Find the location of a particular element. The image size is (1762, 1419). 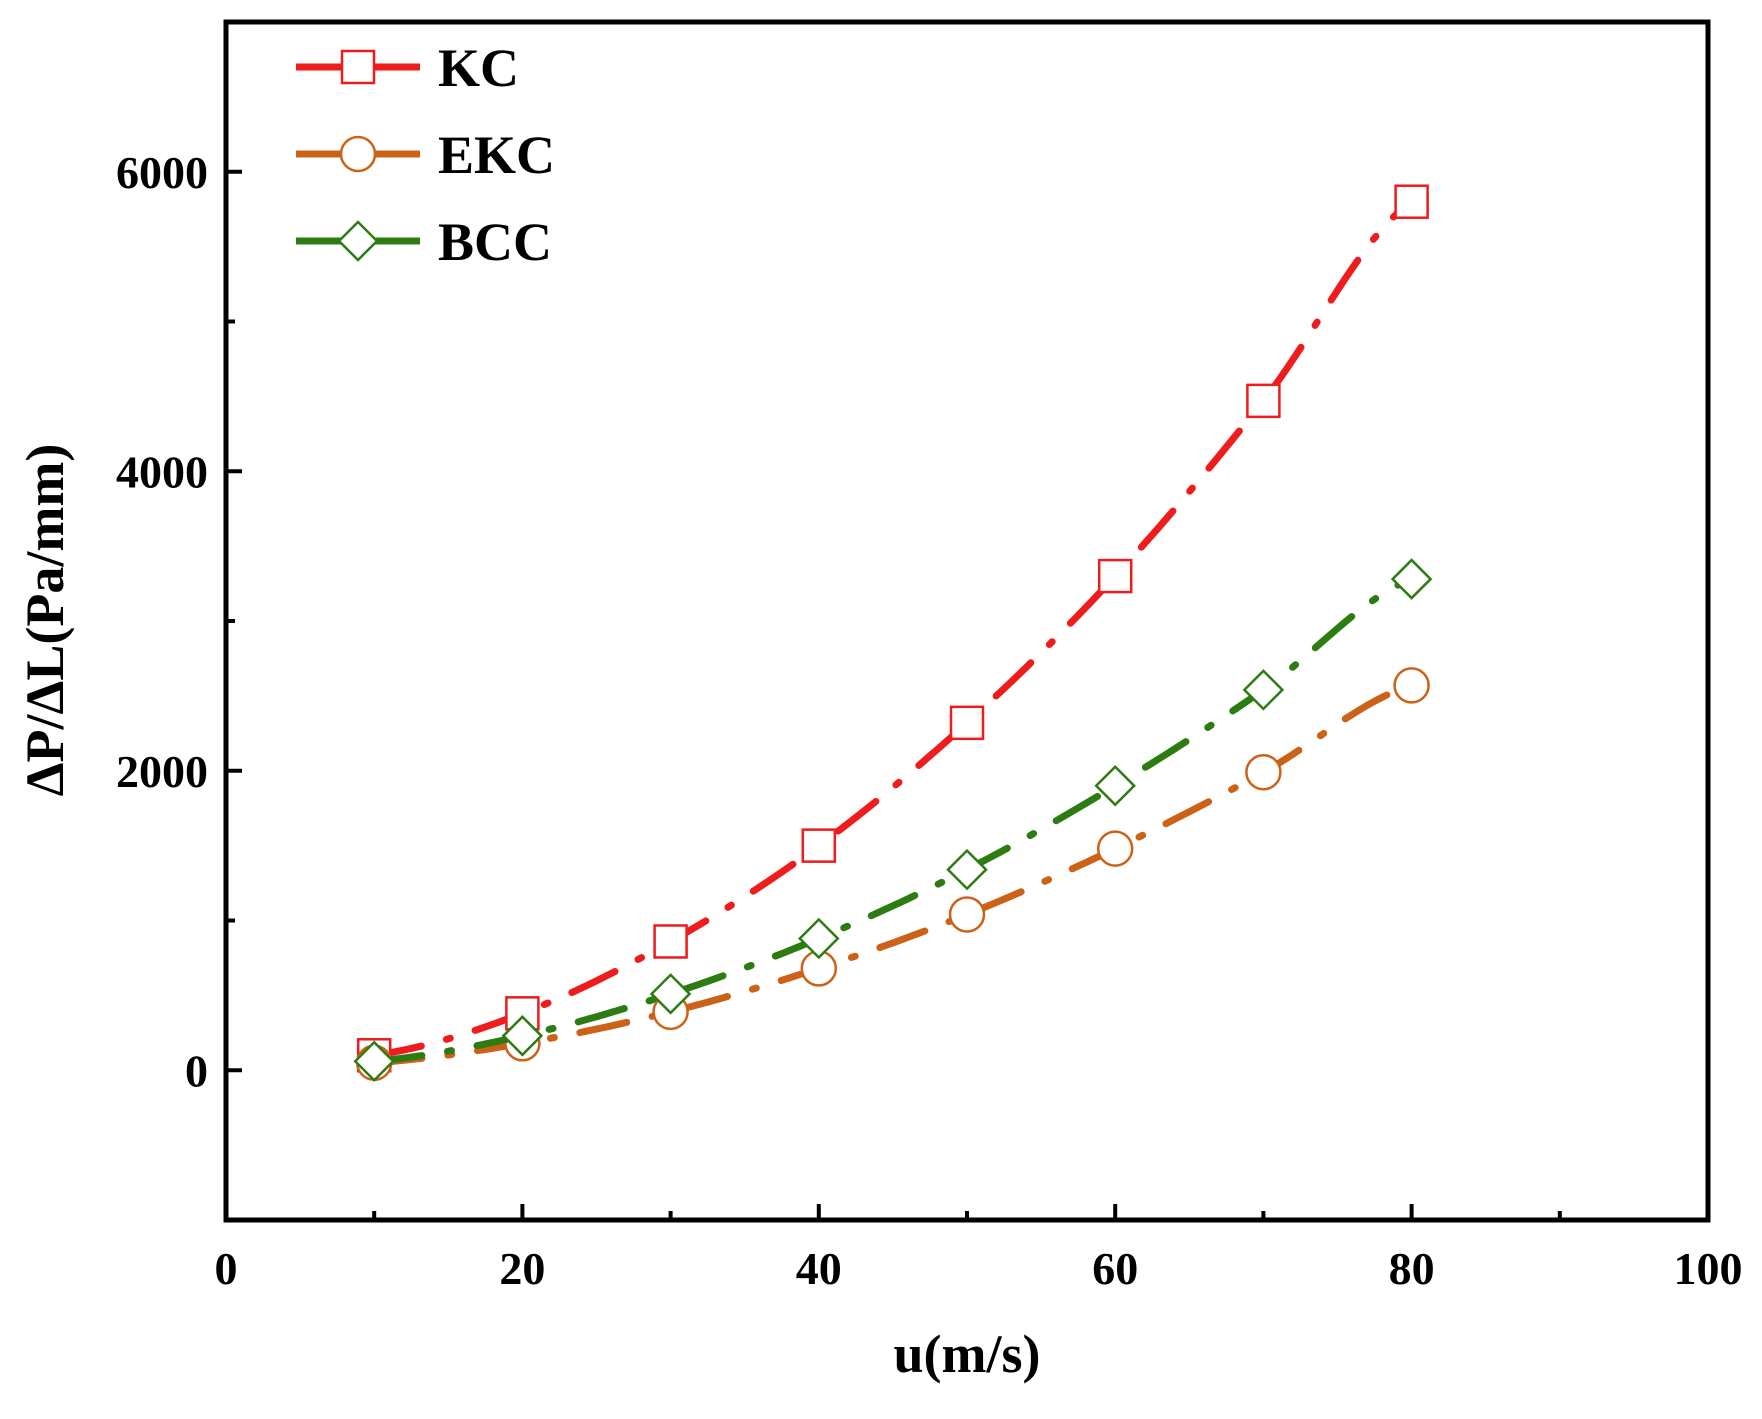

x-tick-label: 20 is located at coordinates (522, 1268).